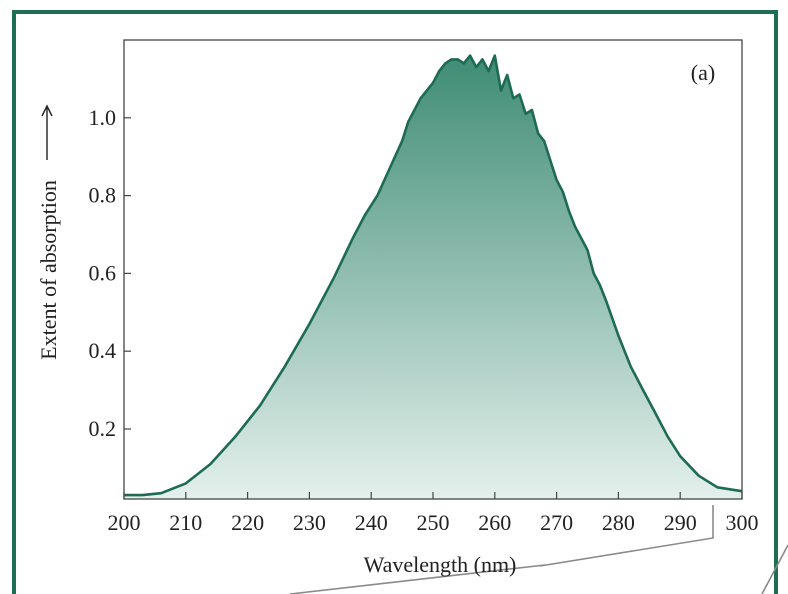 Image resolution: width=788 pixels, height=594 pixels. I want to click on y-tick-label: 0.8, so click(103, 195).